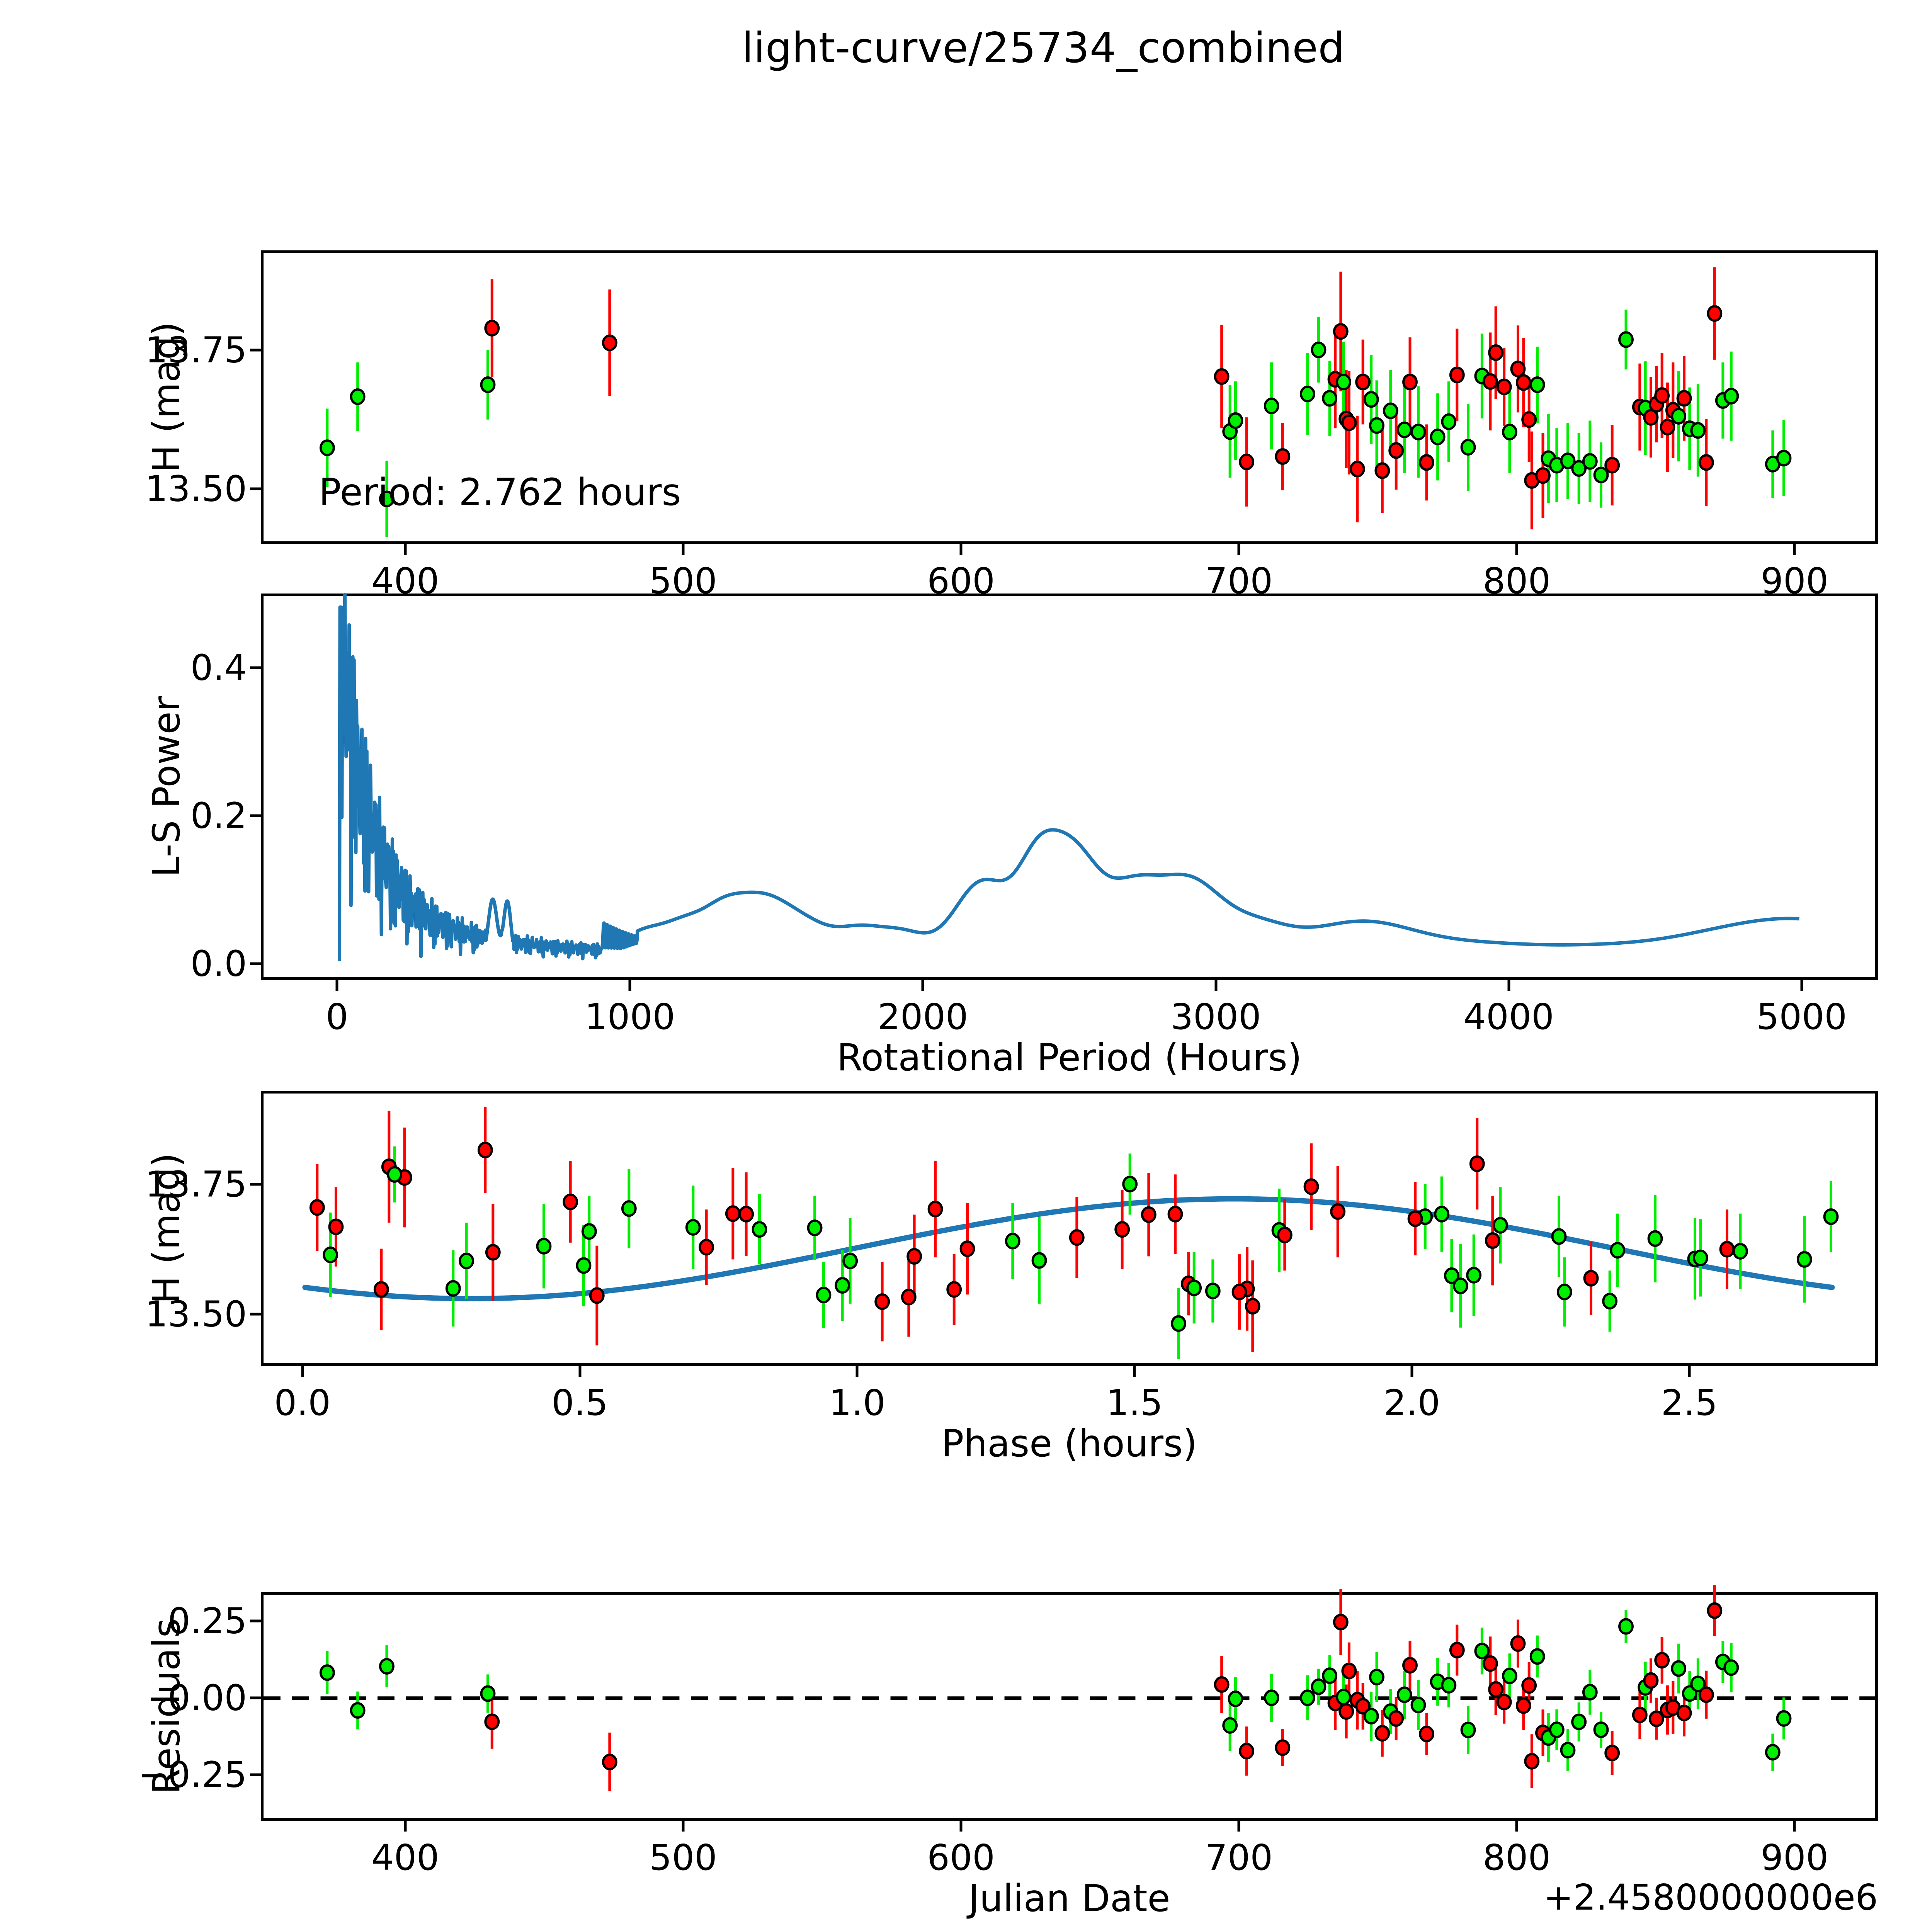  What do you see at coordinates (1069, 777) in the screenshot?
I see `periodogram-curve` at bounding box center [1069, 777].